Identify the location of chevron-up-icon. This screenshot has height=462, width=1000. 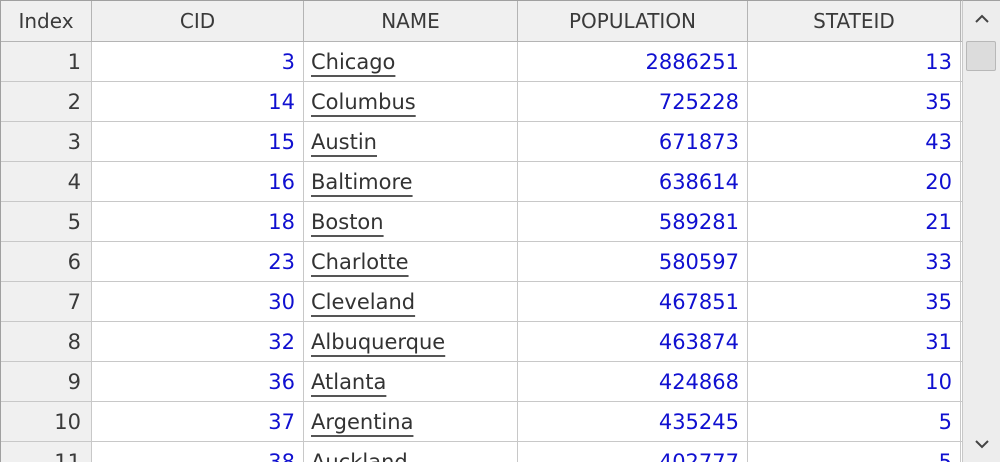
(981, 19).